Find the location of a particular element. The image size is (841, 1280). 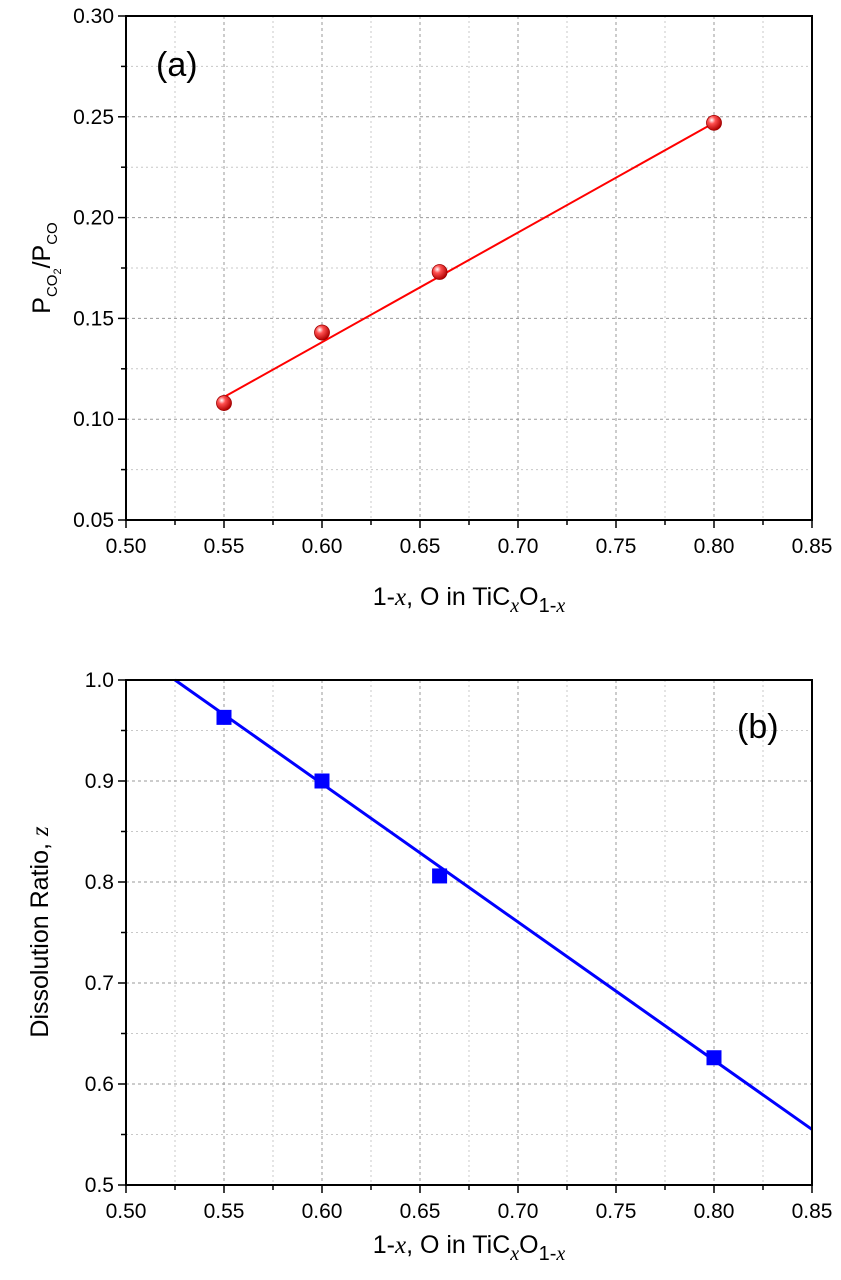

y-tick-label: 0.9 is located at coordinates (99, 781).